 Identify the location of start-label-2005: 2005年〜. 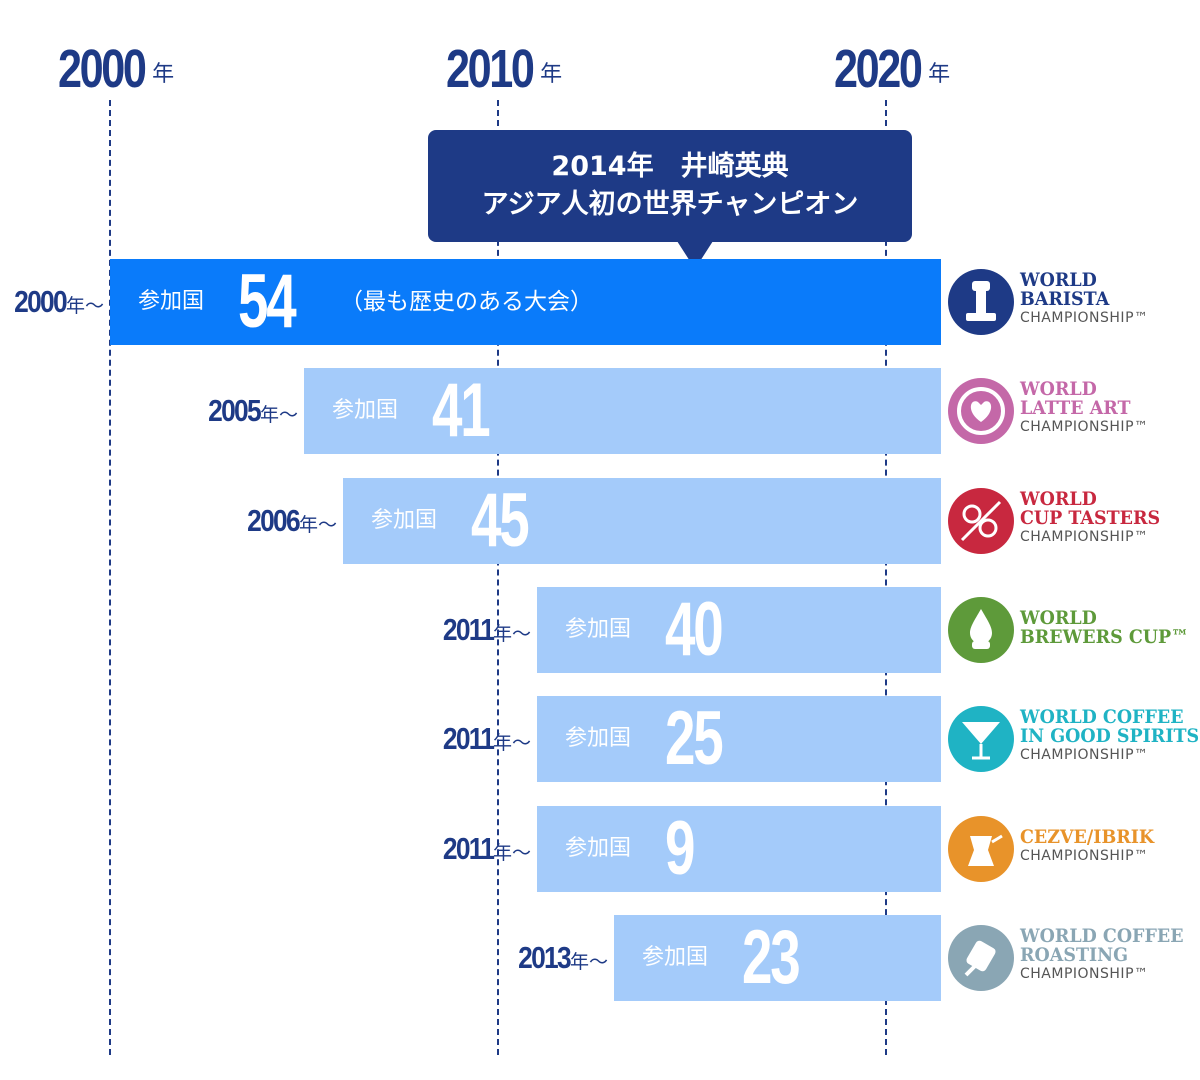
(198, 411).